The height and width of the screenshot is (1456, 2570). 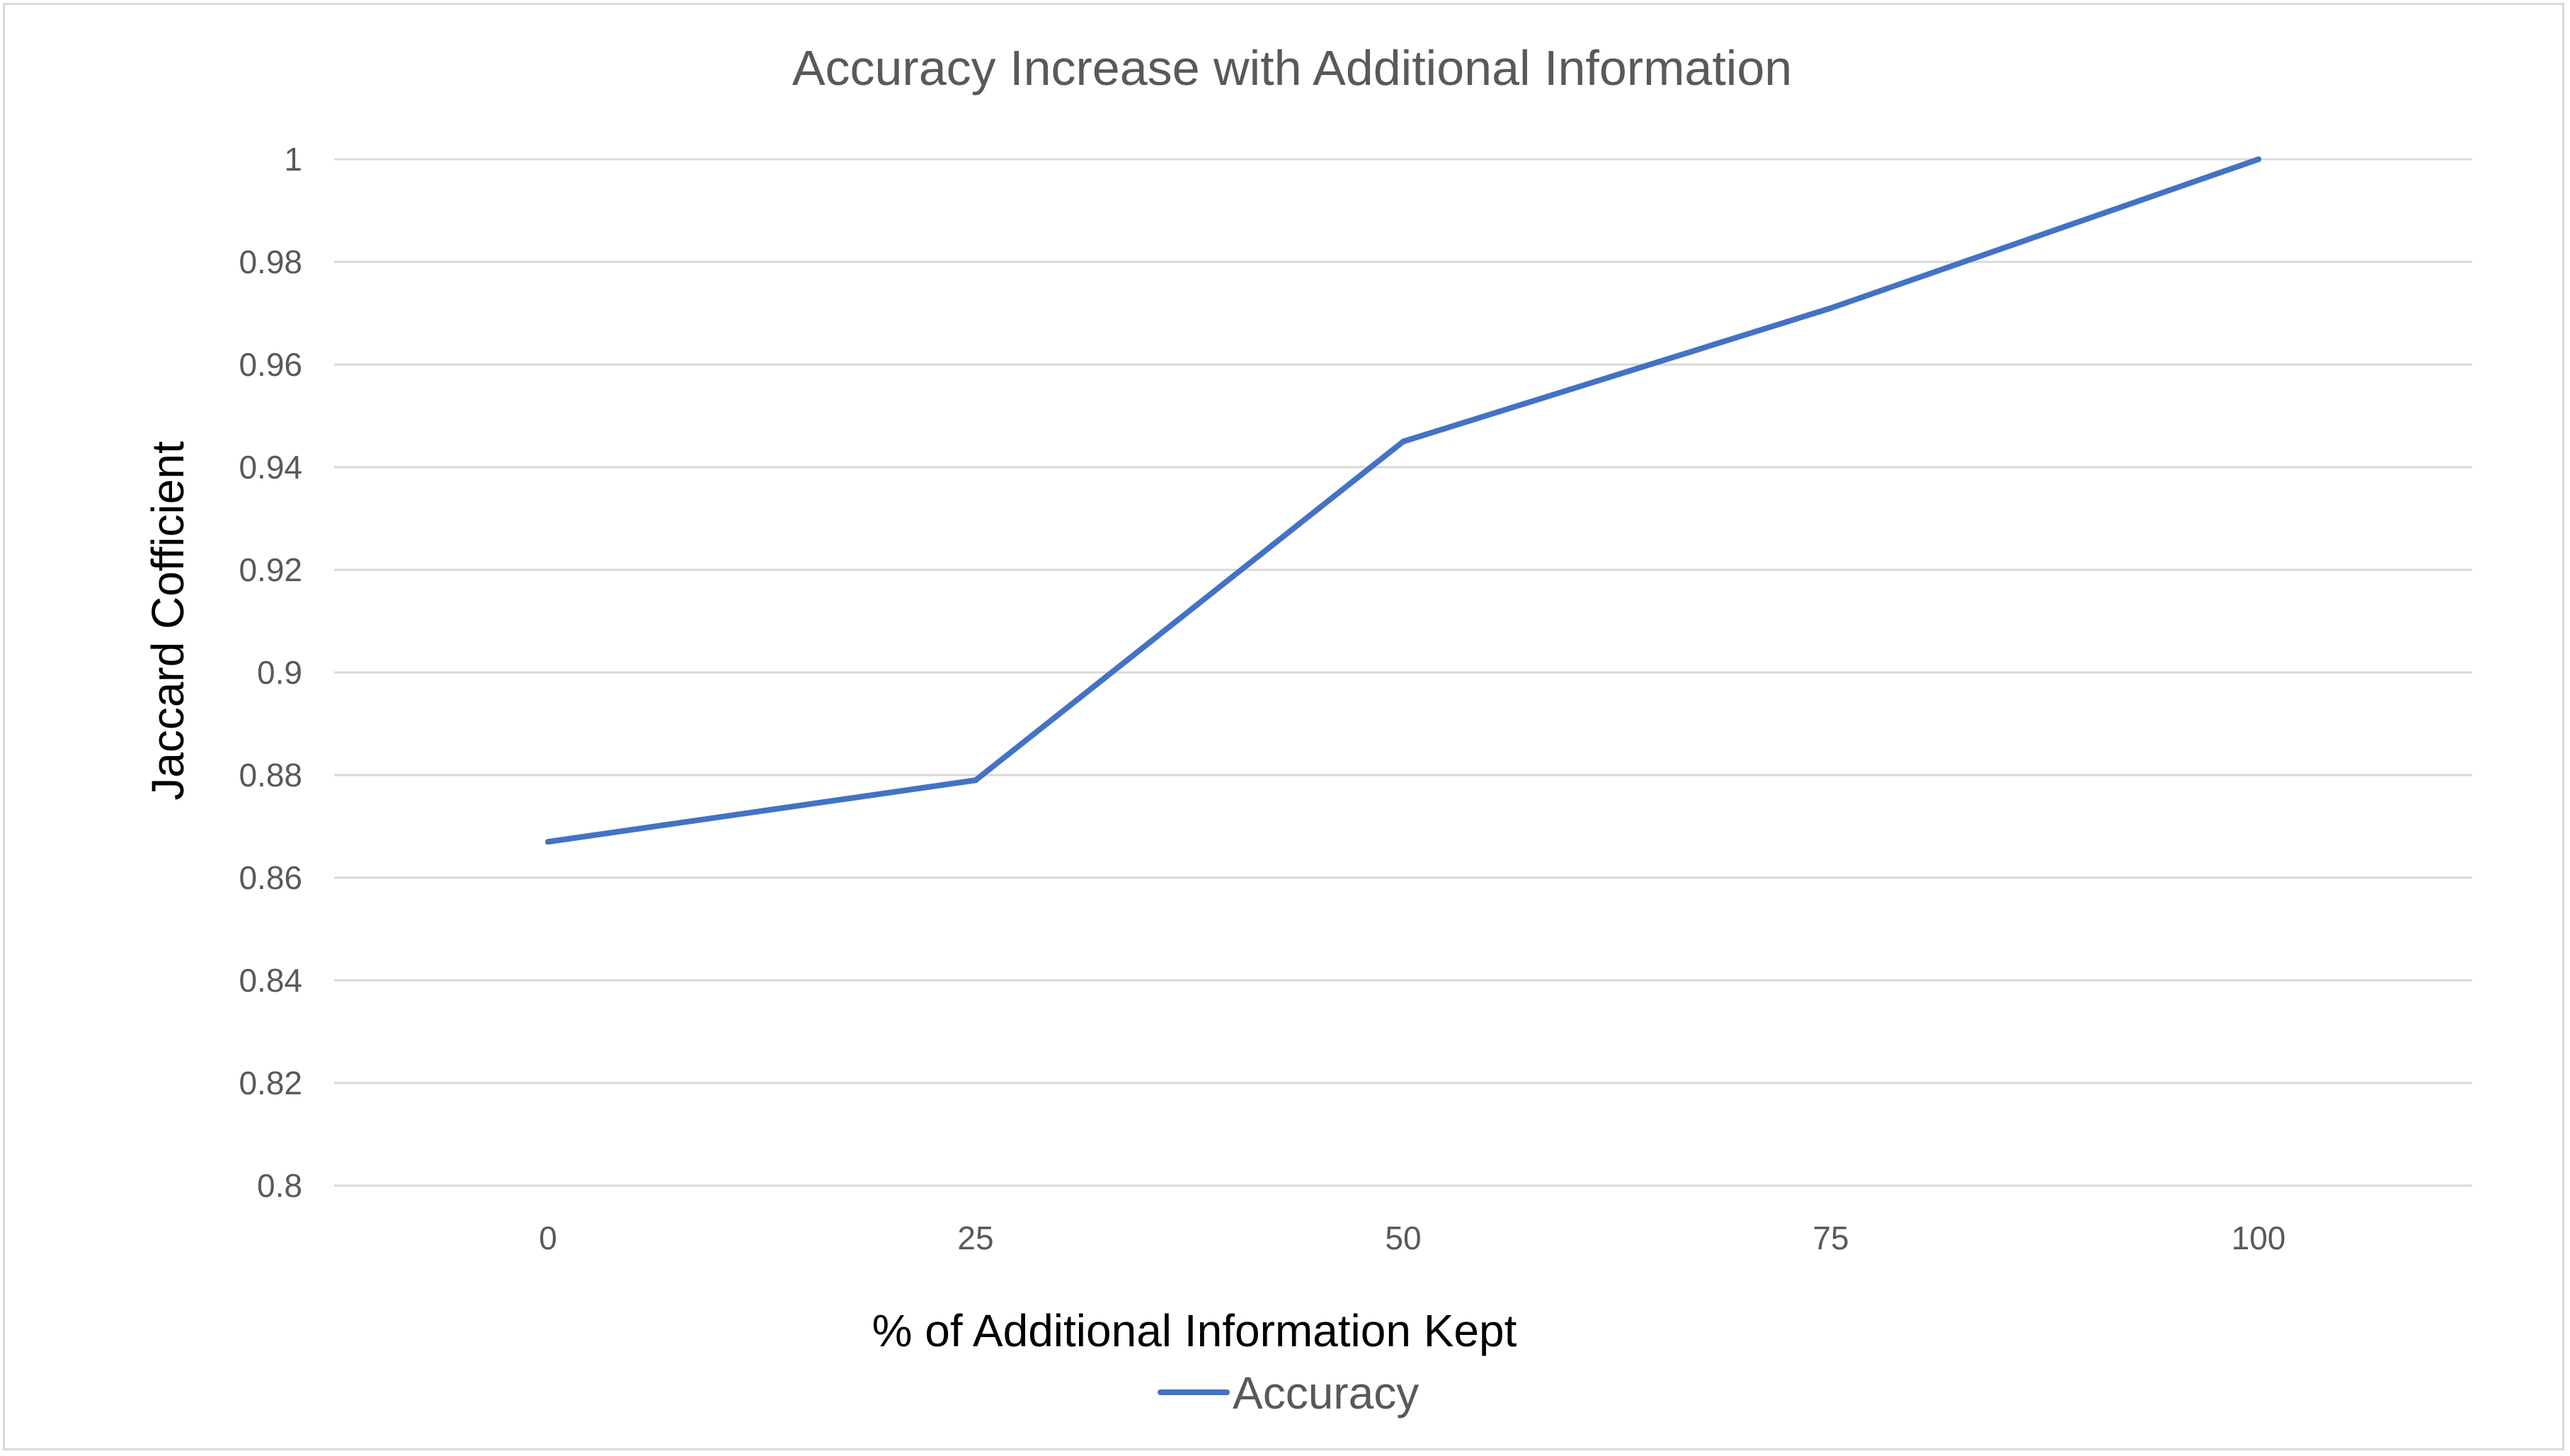 I want to click on x-tick-label: 25, so click(x=975, y=1238).